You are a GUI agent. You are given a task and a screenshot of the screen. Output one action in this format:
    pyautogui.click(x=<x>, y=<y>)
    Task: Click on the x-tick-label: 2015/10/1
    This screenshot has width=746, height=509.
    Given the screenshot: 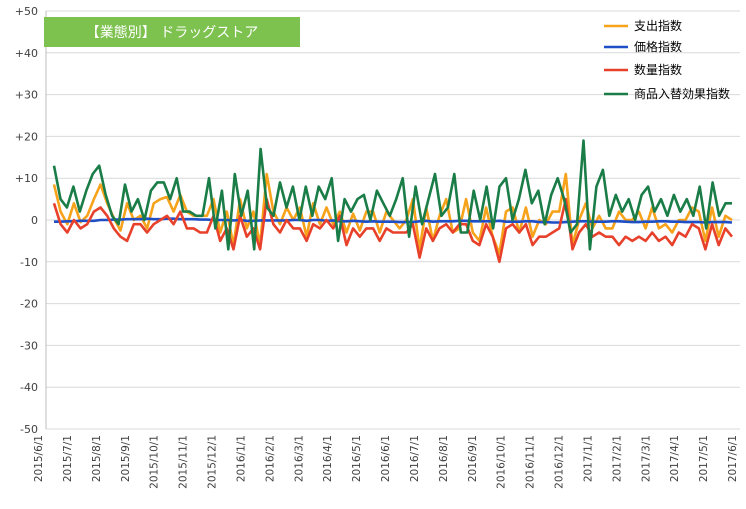 What is the action you would take?
    pyautogui.click(x=155, y=462)
    